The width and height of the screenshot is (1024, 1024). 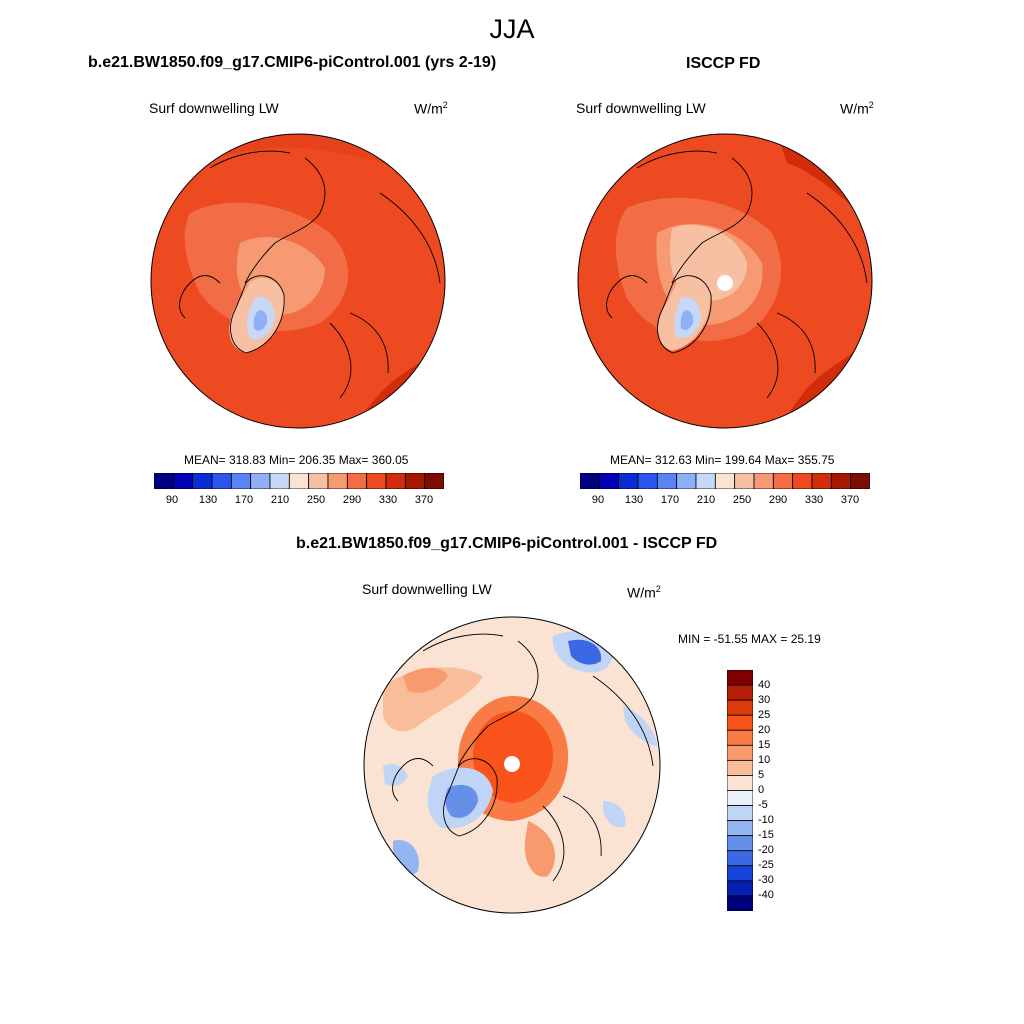 What do you see at coordinates (296, 460) in the screenshot?
I see `panel1-stats: MEAN= 318.83 Min= 206.35 Max= 360.05` at bounding box center [296, 460].